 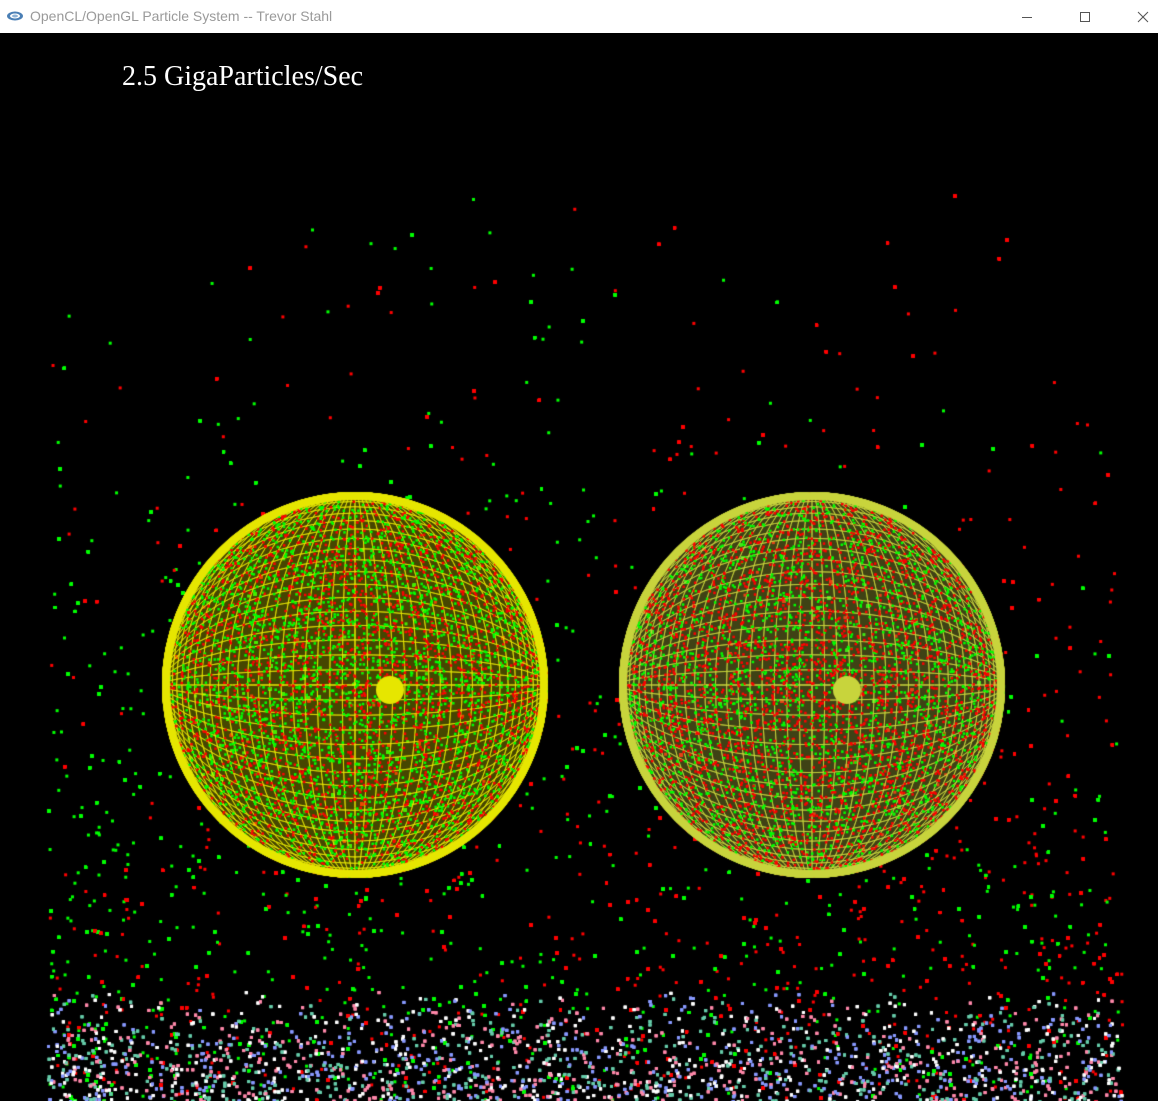 I want to click on particle-rate-label: 2.5 GigaParticles/Sec, so click(x=243, y=76).